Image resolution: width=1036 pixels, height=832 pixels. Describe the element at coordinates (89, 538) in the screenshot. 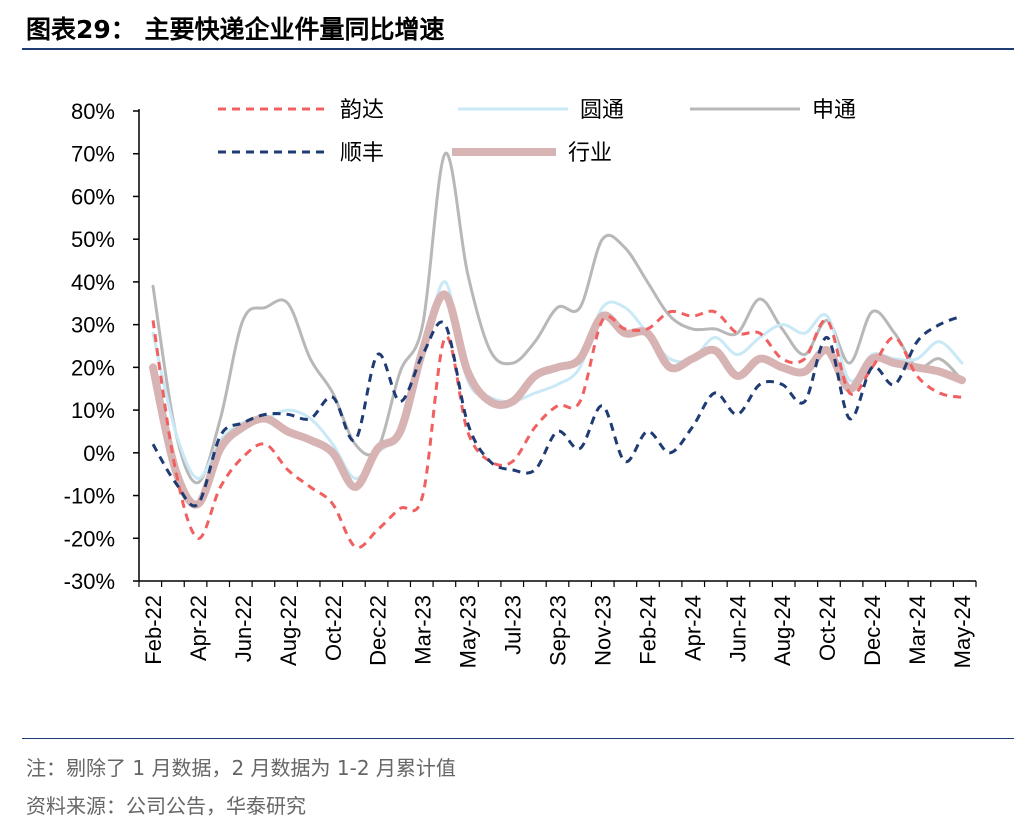

I see `y-tick-label: -20%` at that location.